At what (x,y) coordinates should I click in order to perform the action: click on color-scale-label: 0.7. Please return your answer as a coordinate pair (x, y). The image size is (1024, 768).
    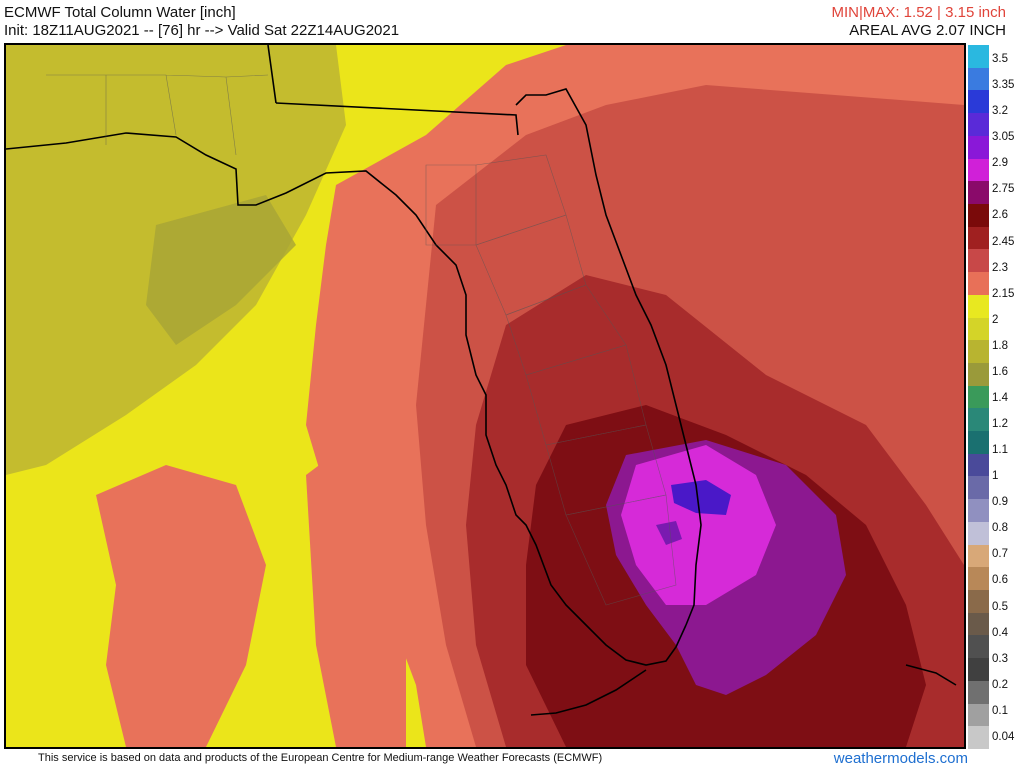
    Looking at the image, I should click on (1000, 554).